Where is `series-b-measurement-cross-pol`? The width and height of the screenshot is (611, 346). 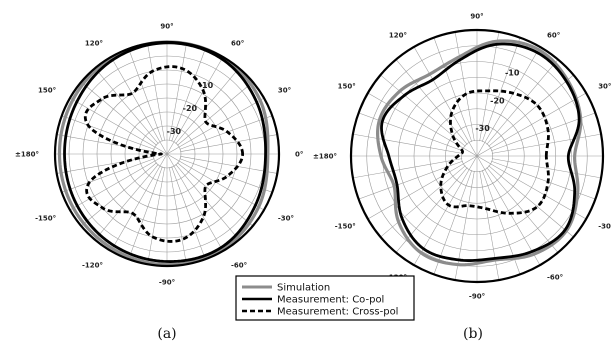
series-b-measurement-cross-pol is located at coordinates (495, 152).